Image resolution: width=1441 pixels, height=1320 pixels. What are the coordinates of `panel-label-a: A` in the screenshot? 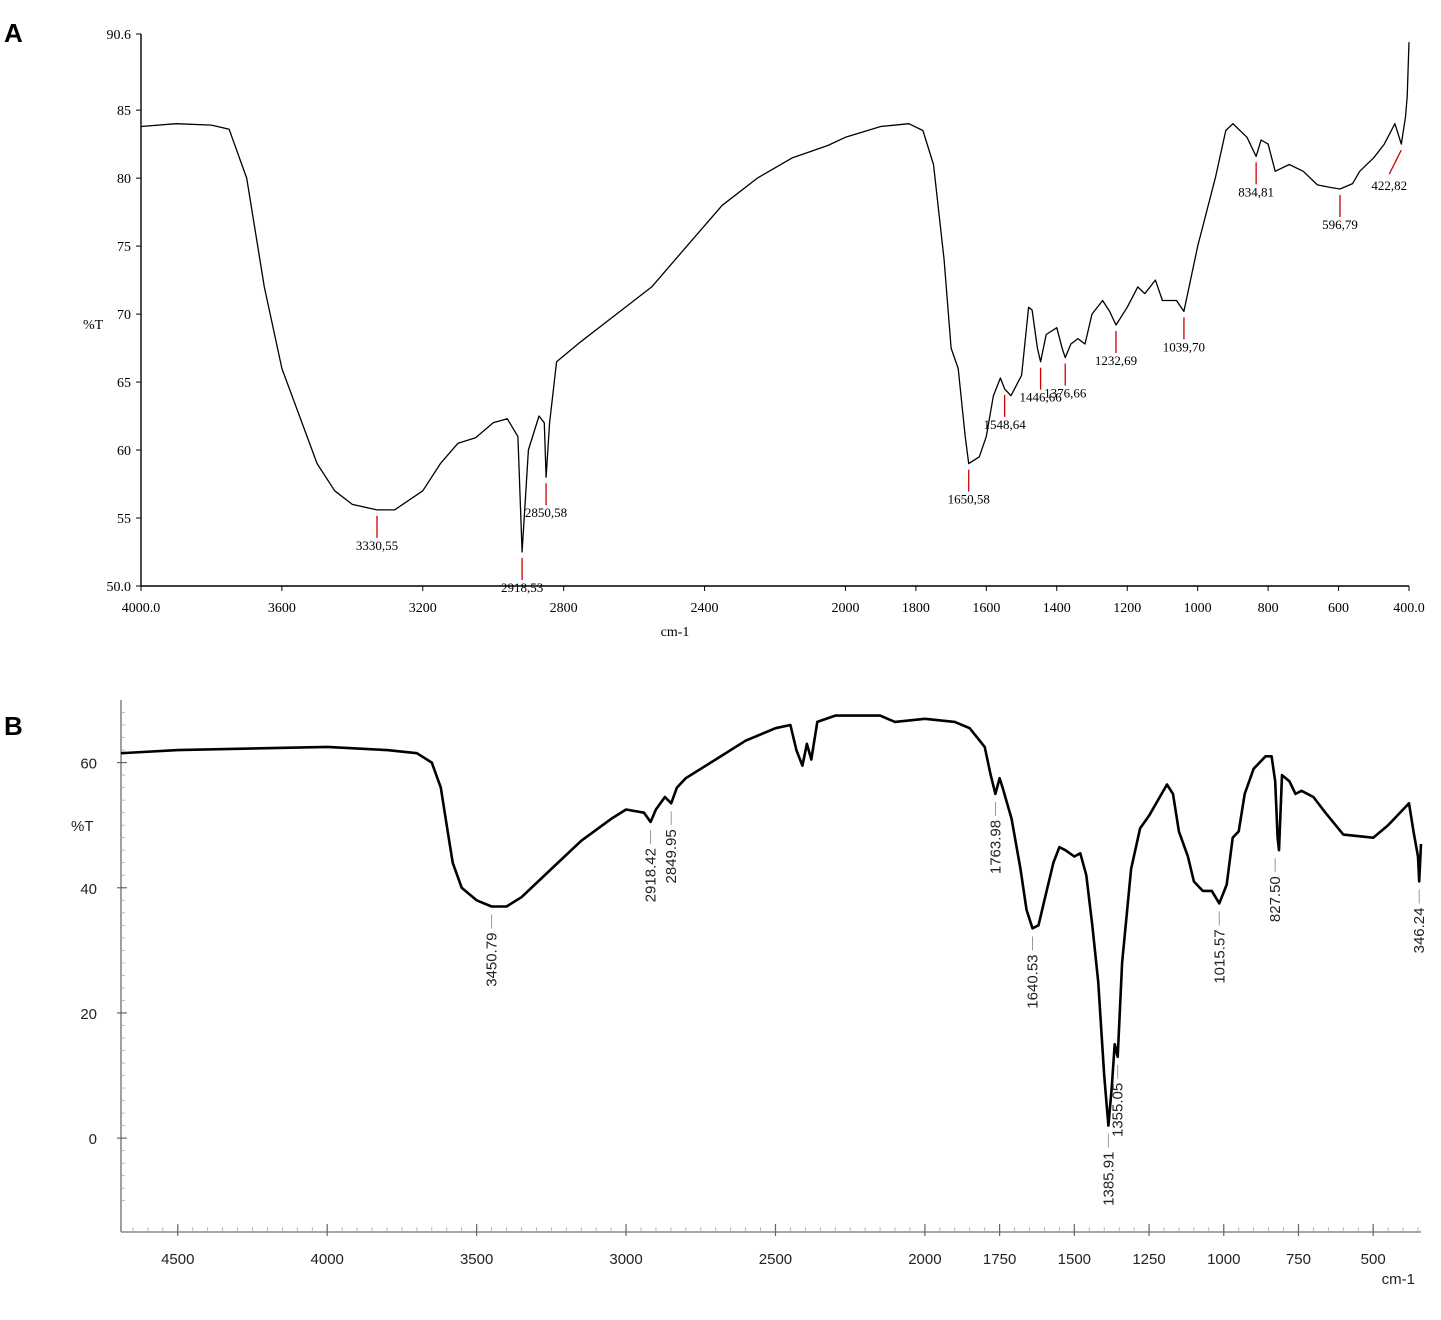 It's located at (13, 33).